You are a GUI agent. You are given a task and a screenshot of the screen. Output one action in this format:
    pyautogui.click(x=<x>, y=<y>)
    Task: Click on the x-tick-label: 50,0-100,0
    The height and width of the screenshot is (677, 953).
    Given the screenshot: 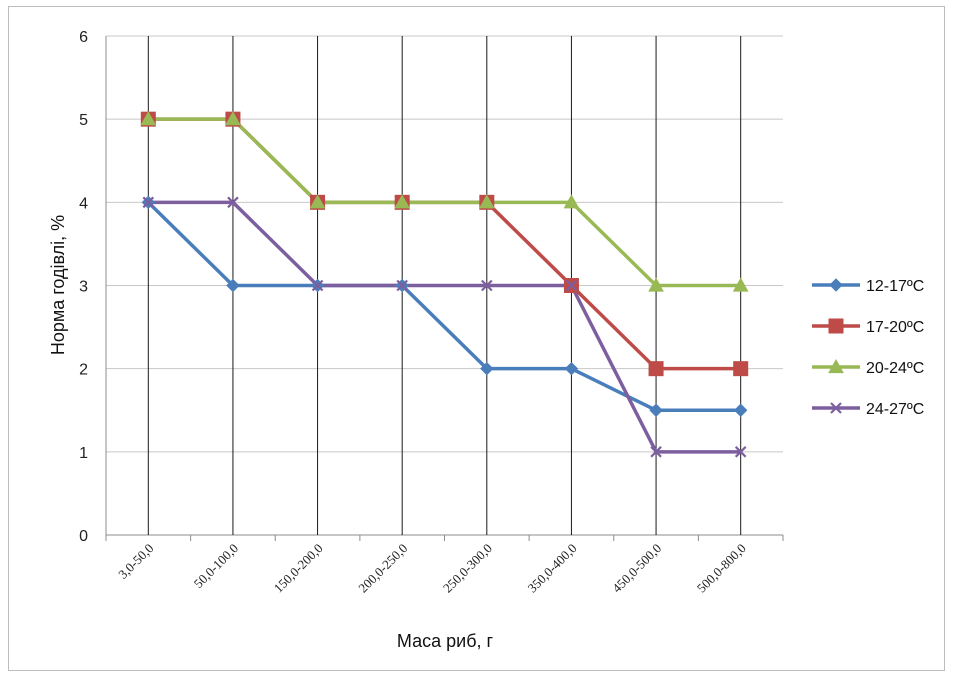 What is the action you would take?
    pyautogui.click(x=216, y=566)
    